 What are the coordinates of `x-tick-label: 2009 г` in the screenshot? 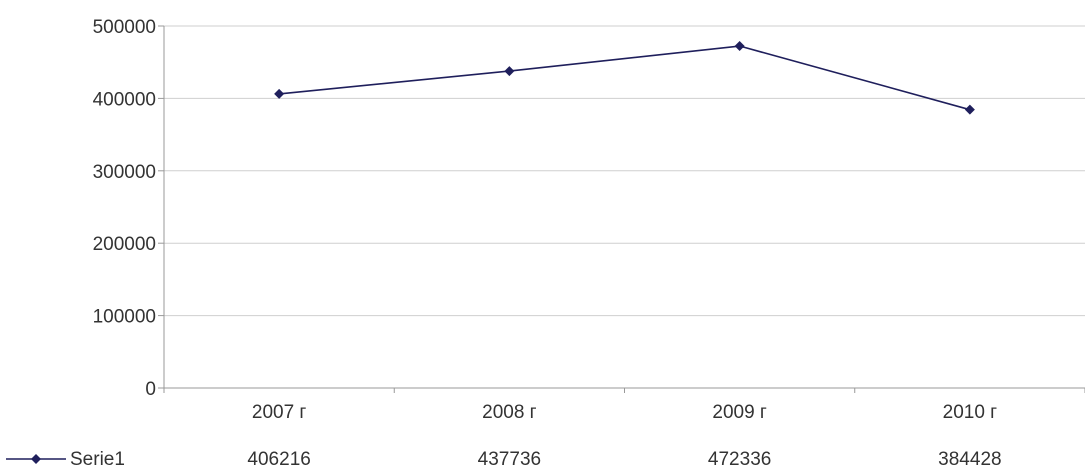 It's located at (739, 412).